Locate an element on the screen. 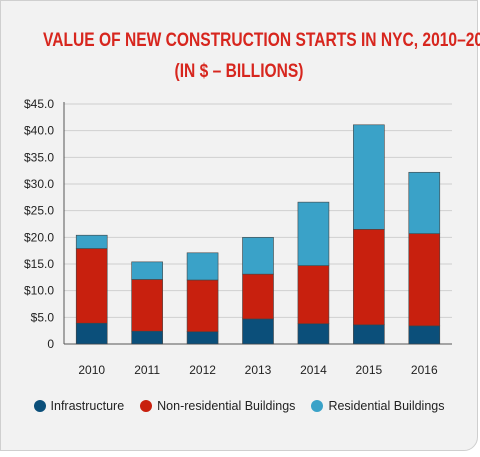 This screenshot has width=480, height=457. chart-subtitle: (IN $ – BILLIONS) is located at coordinates (239, 71).